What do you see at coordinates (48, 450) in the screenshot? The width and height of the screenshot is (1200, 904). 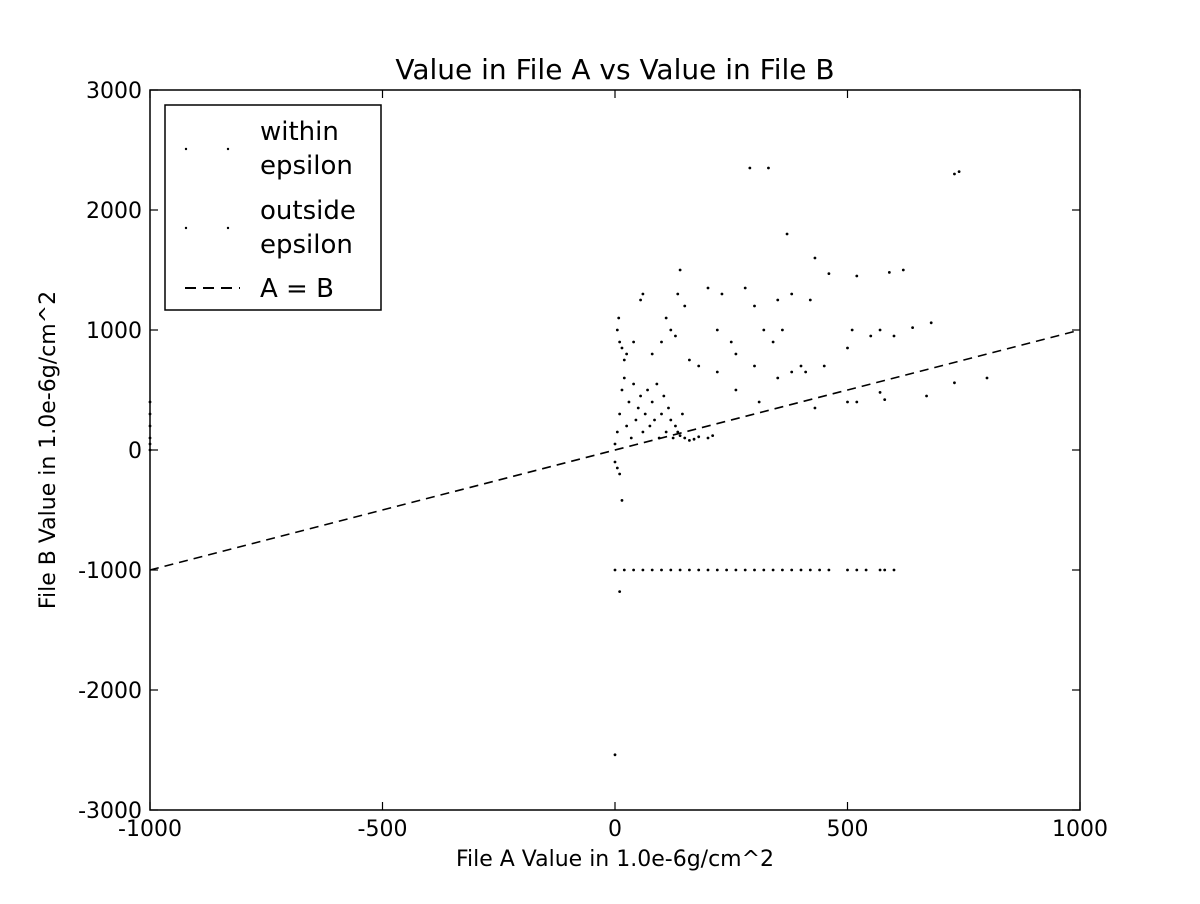 I see `y-axis-label: File B Value in 1.0e-6g/cm^2` at bounding box center [48, 450].